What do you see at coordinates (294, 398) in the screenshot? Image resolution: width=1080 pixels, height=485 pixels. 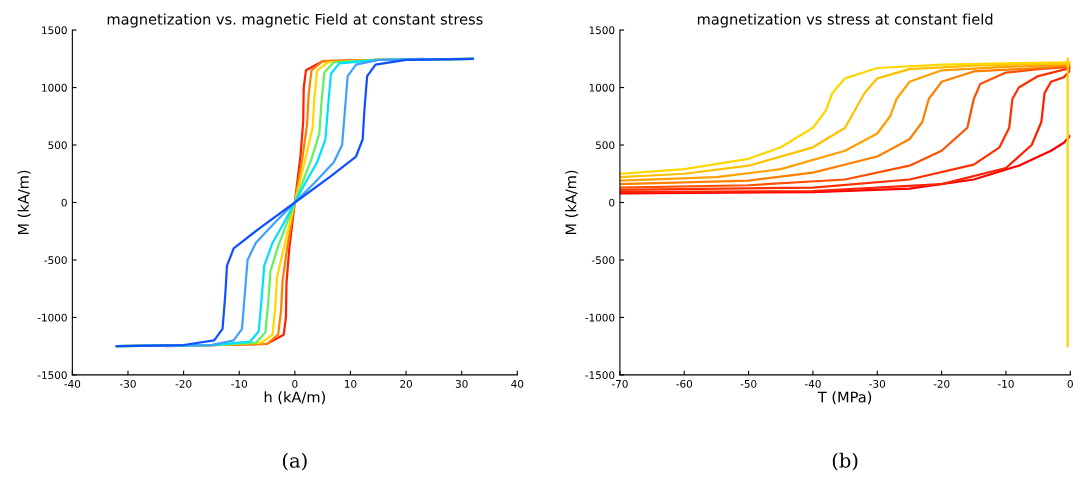 I see `x-axis-title: h (kA/m)` at bounding box center [294, 398].